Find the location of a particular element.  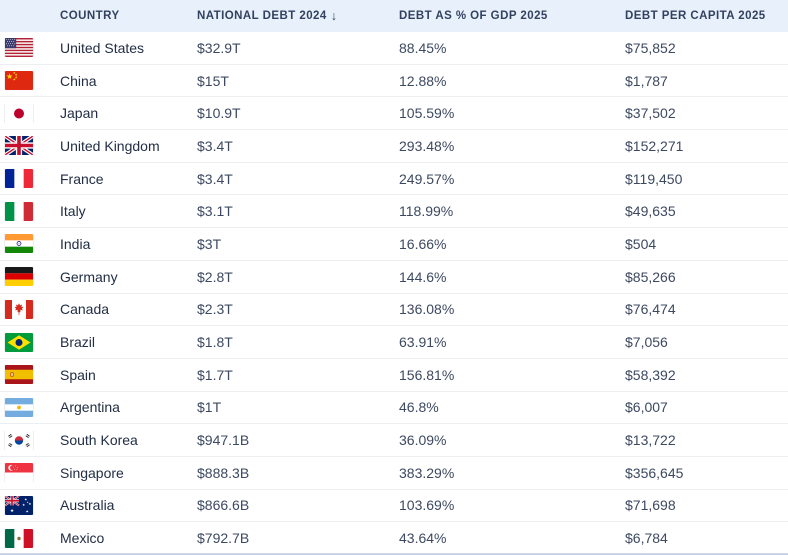

country-name: Mexico is located at coordinates (82, 538).